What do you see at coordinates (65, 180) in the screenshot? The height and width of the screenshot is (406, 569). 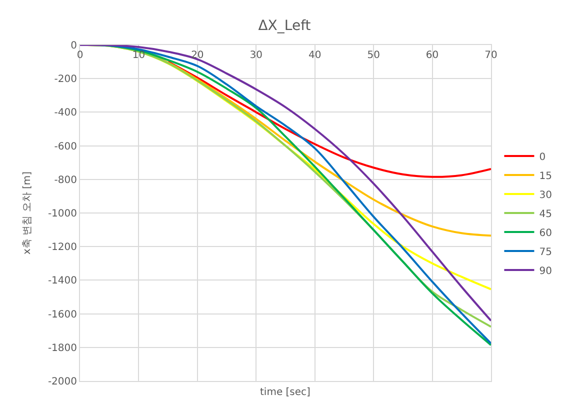 I see `y-tick-label: -800` at bounding box center [65, 180].